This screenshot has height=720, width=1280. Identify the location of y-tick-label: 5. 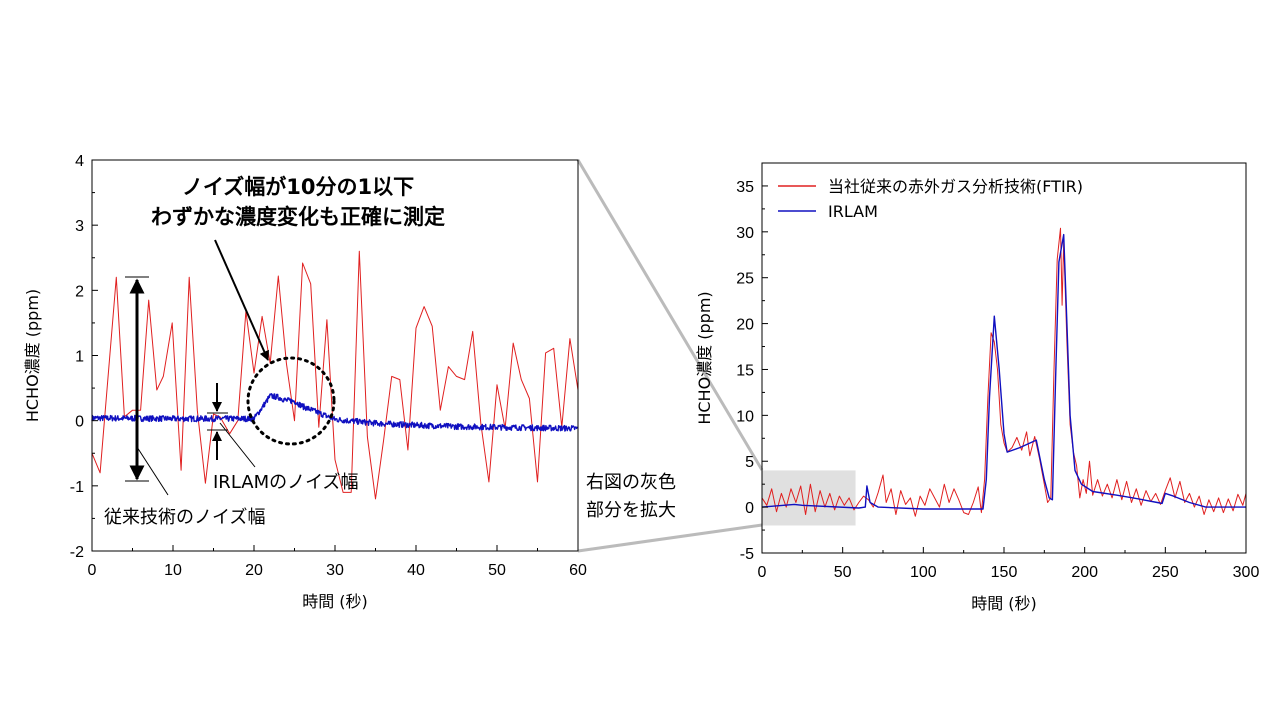
(749, 462).